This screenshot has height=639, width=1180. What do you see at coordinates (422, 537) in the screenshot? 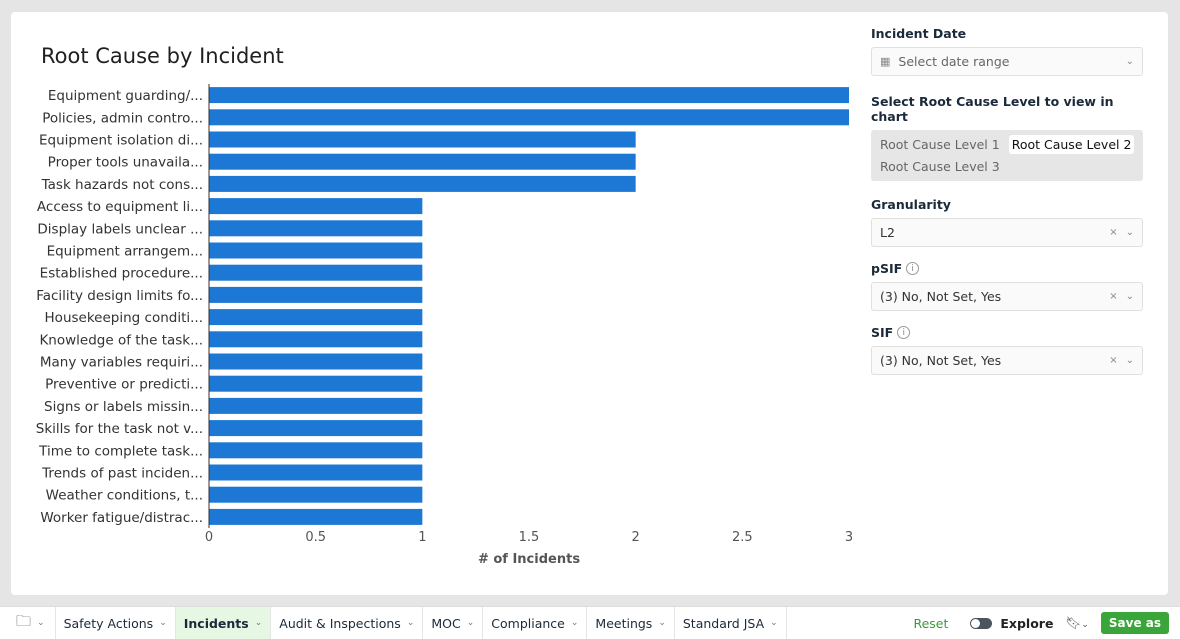
I see `x-tick-label: 1` at bounding box center [422, 537].